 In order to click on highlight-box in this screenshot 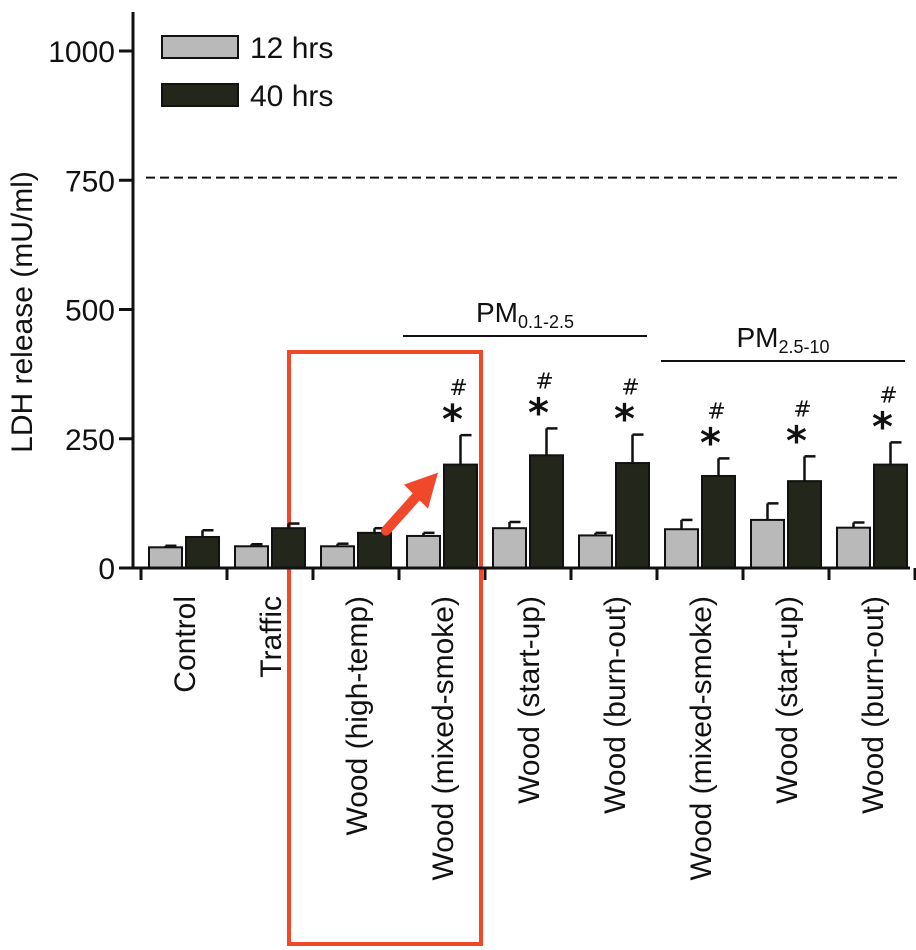, I will do `click(385, 648)`.